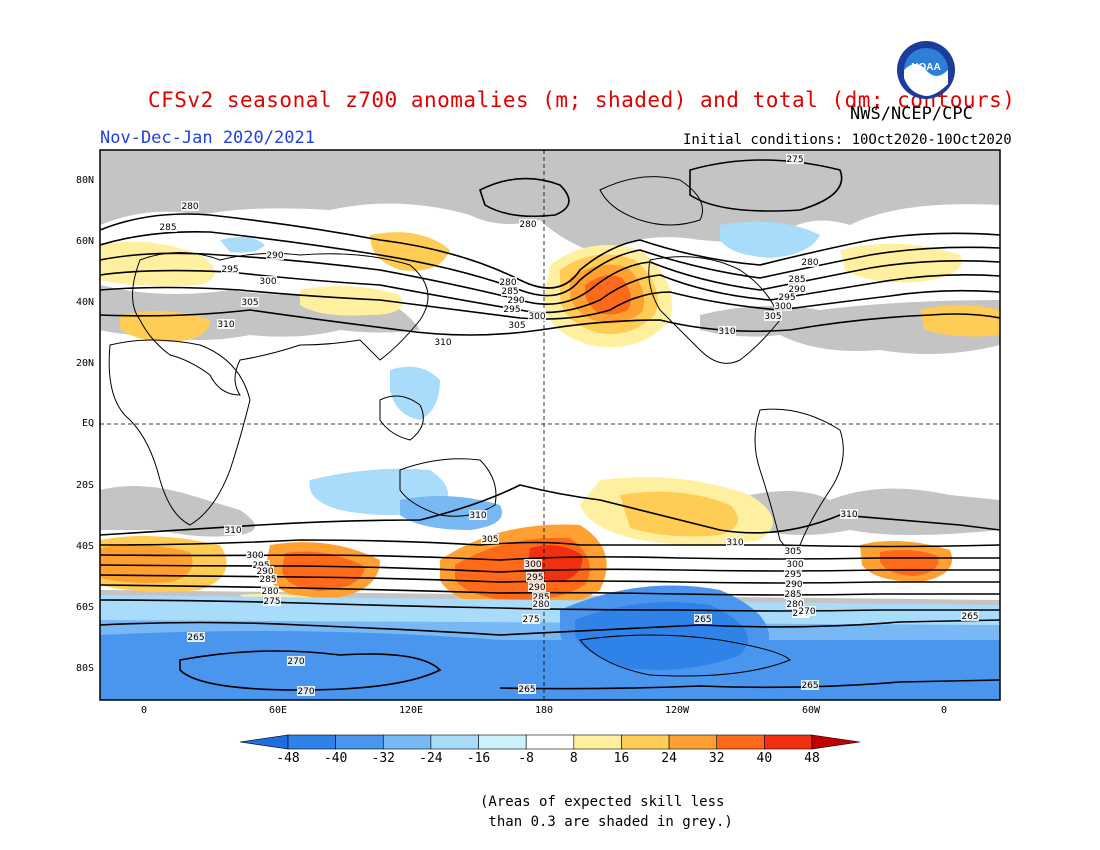 This screenshot has width=1100, height=850. Describe the element at coordinates (431, 758) in the screenshot. I see `colorbar-tick-label: -24` at that location.